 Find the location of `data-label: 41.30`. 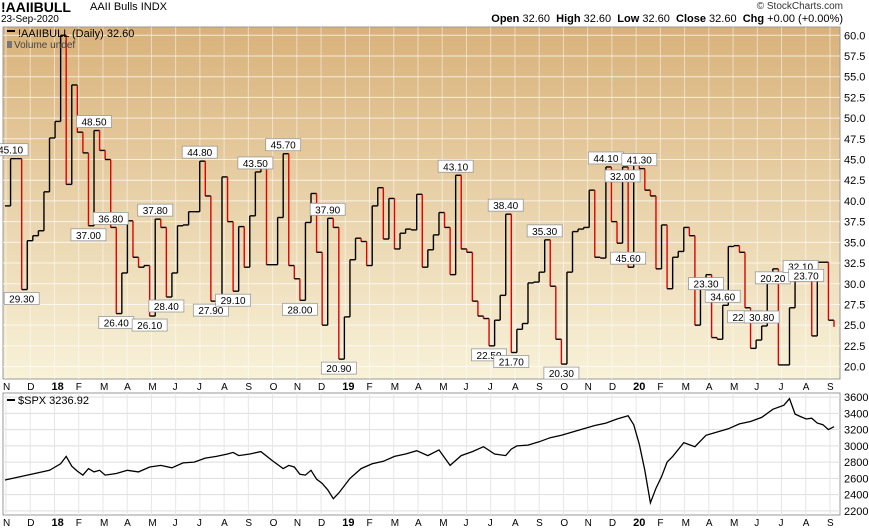

data-label: 41.30 is located at coordinates (639, 160).